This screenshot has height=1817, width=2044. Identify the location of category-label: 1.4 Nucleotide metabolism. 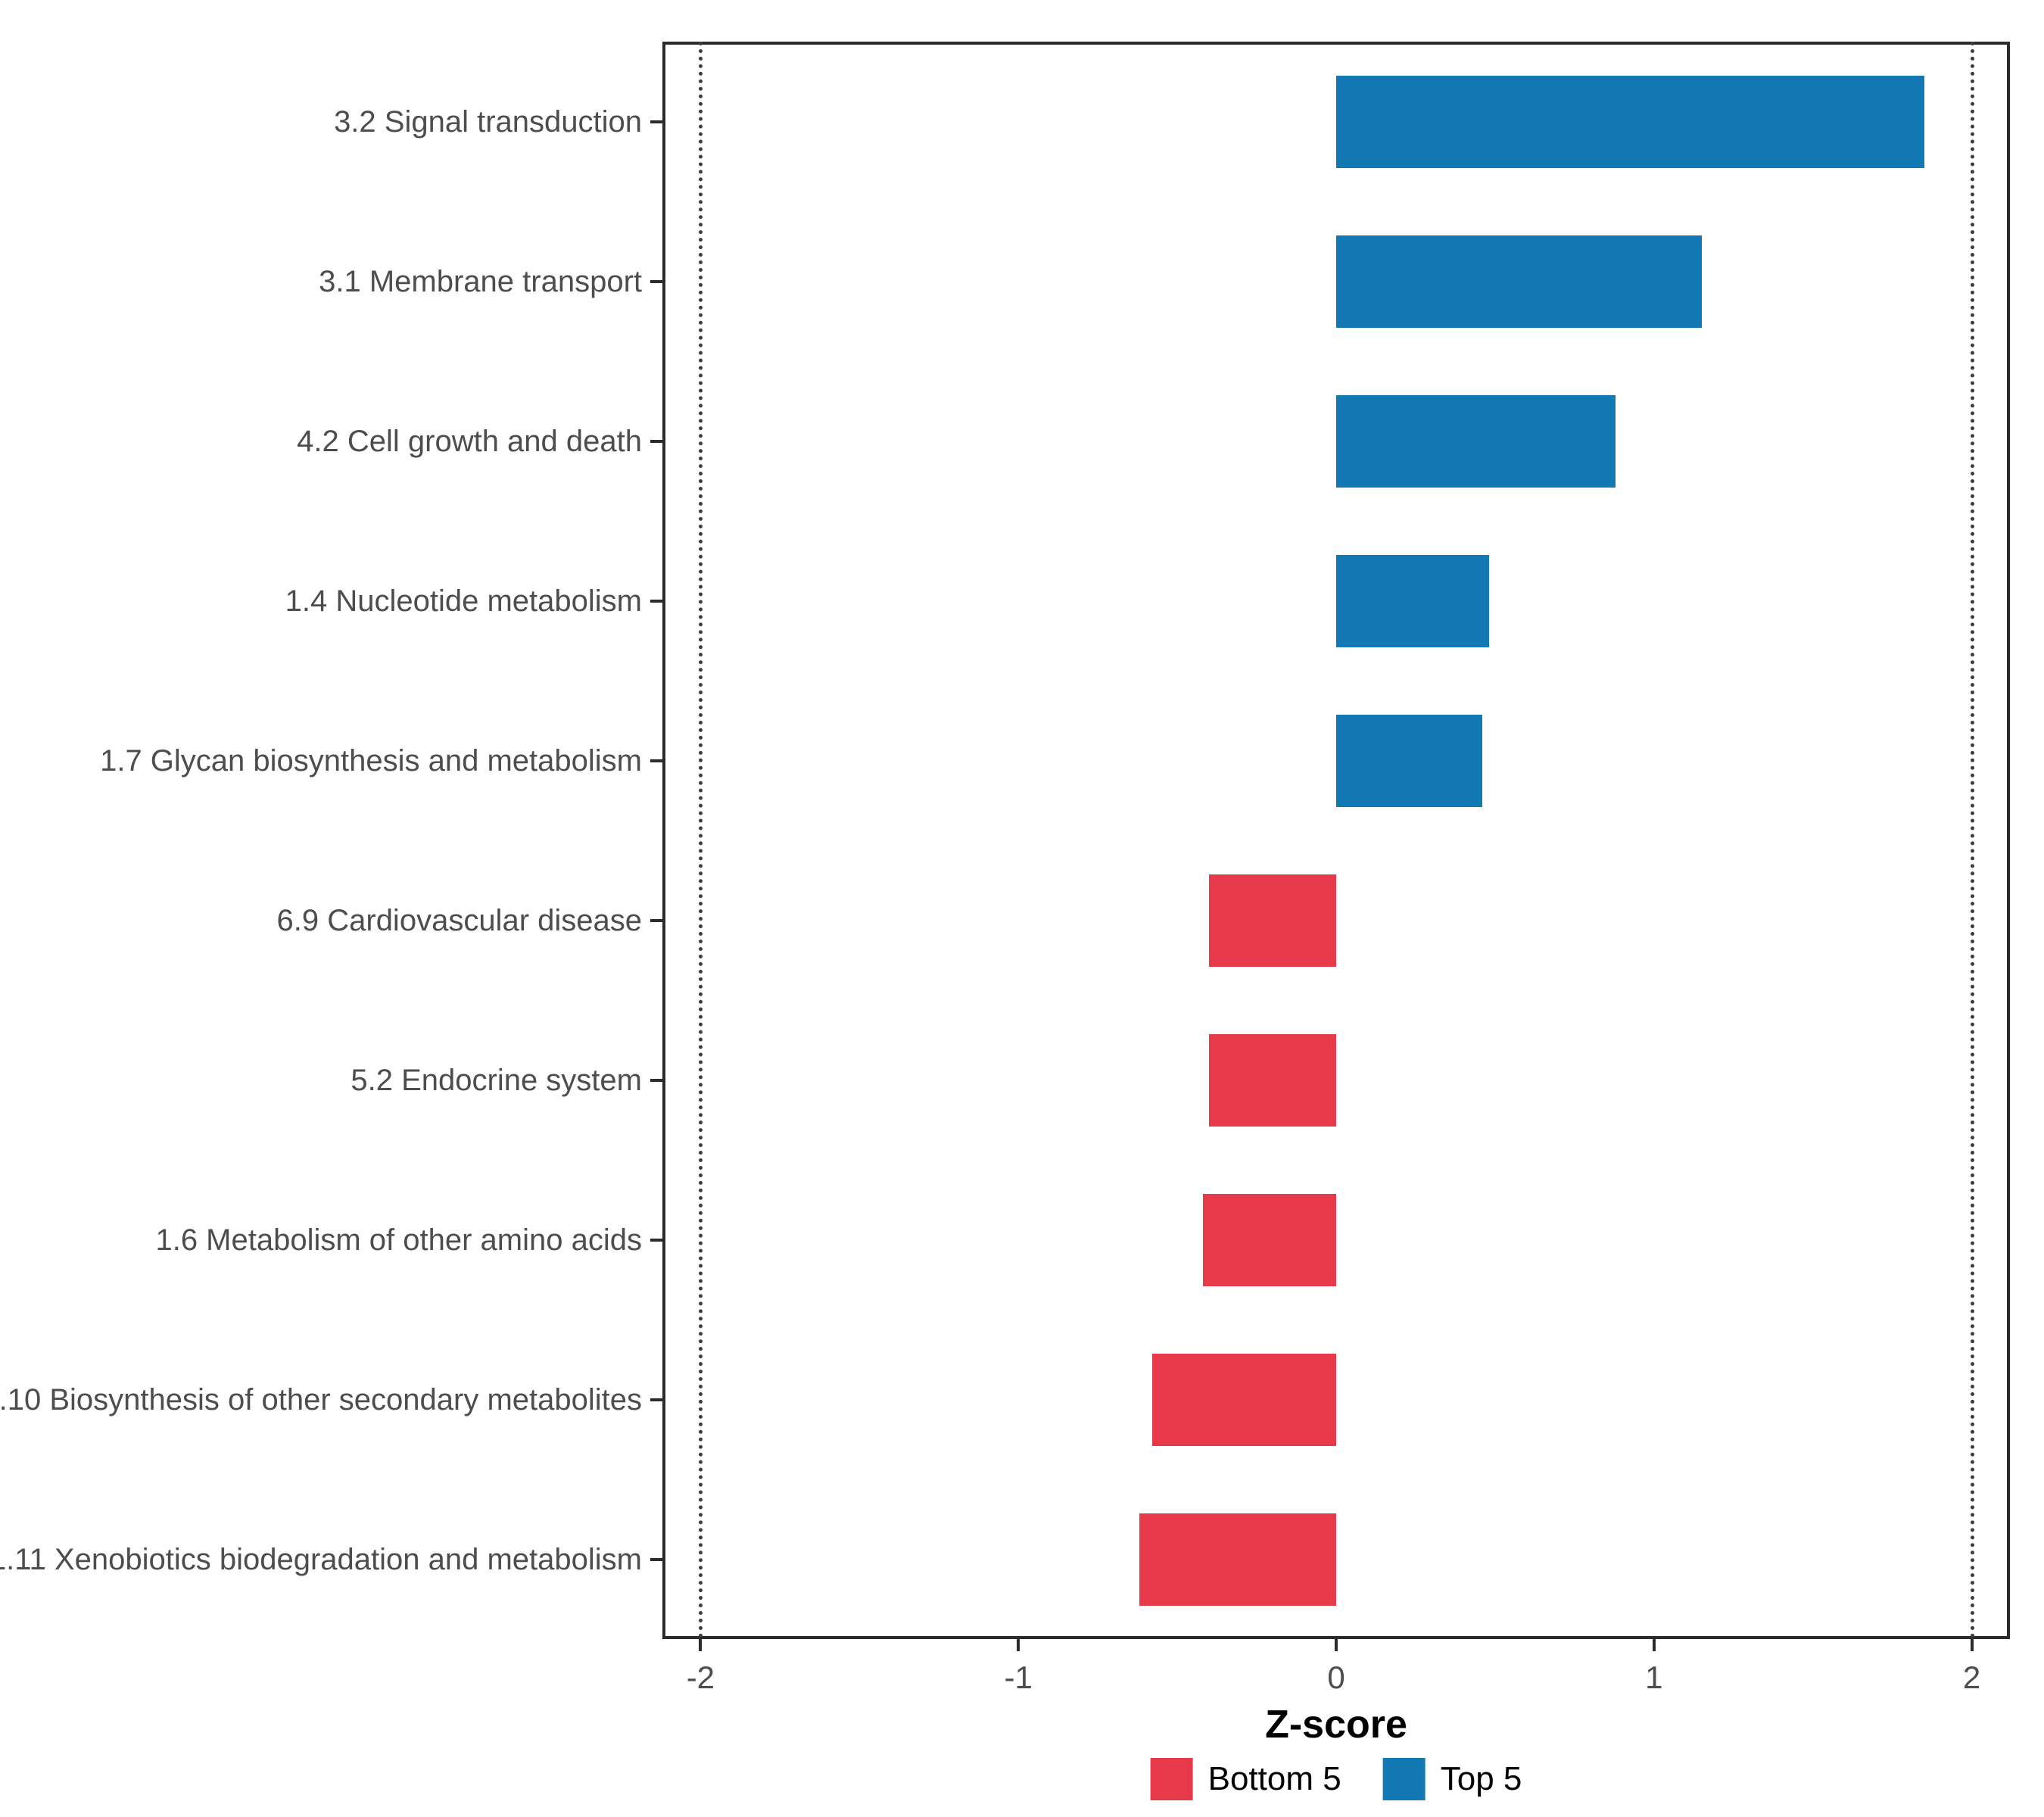
(464, 601).